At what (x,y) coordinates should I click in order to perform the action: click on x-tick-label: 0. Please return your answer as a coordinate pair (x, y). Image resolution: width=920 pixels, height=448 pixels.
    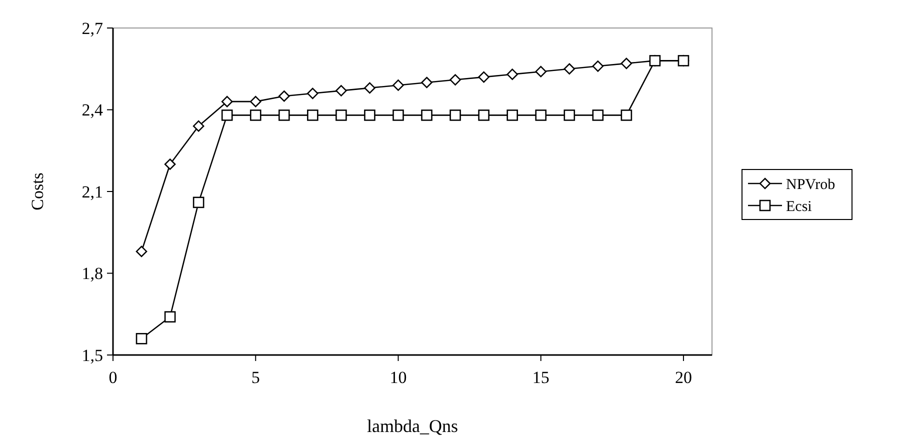
    Looking at the image, I should click on (113, 377).